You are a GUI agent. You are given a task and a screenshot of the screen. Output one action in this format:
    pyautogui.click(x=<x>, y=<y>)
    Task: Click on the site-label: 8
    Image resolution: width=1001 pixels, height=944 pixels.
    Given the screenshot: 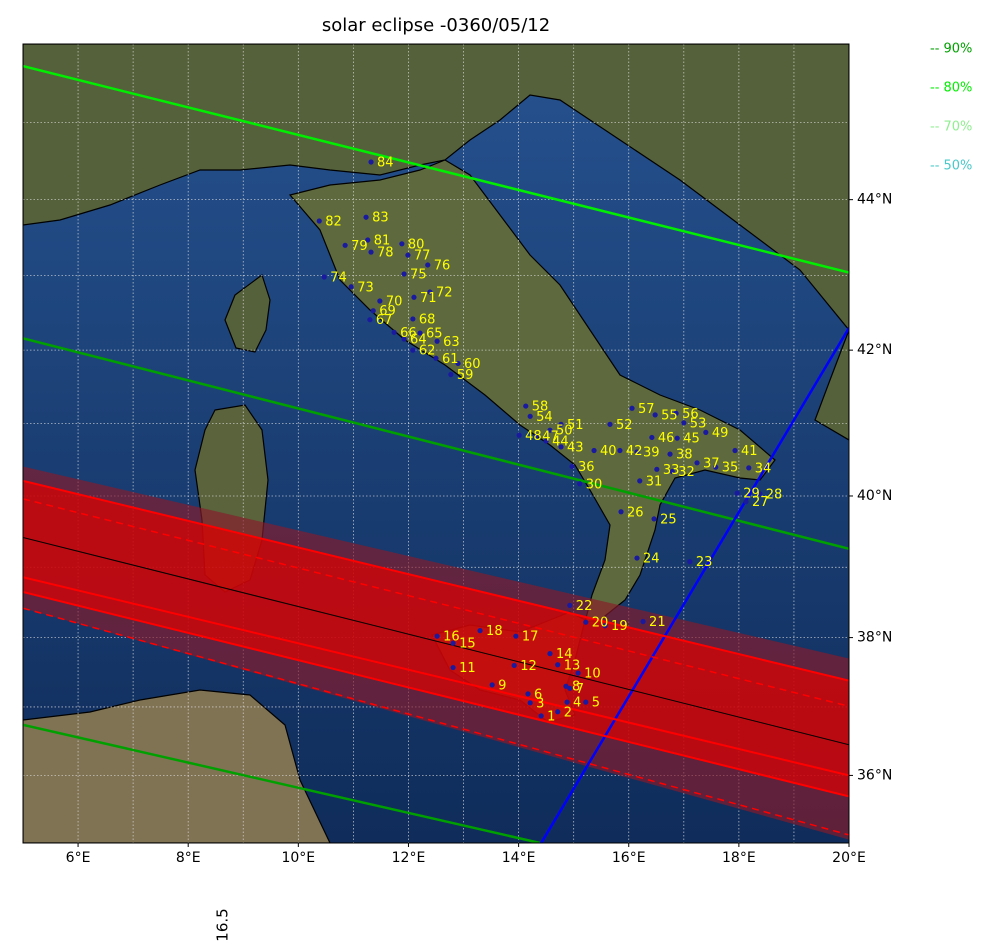 What is the action you would take?
    pyautogui.click(x=576, y=687)
    